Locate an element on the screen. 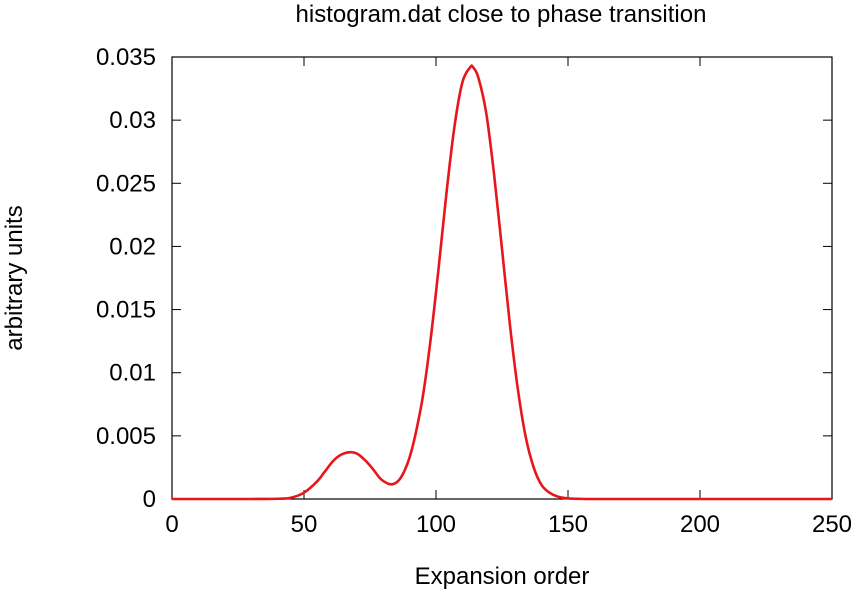  x-tick-label: 200 is located at coordinates (700, 524).